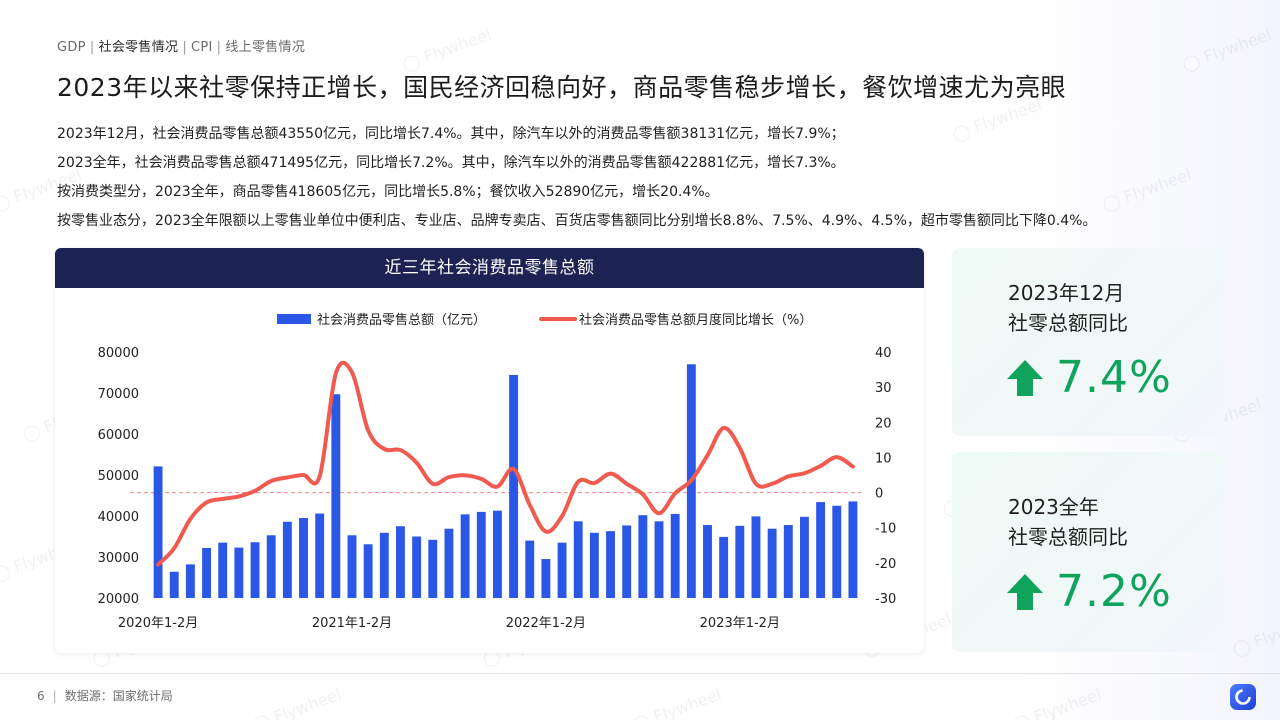 This screenshot has height=720, width=1280. I want to click on x-tick-label: 2020年1-2月, so click(158, 623).